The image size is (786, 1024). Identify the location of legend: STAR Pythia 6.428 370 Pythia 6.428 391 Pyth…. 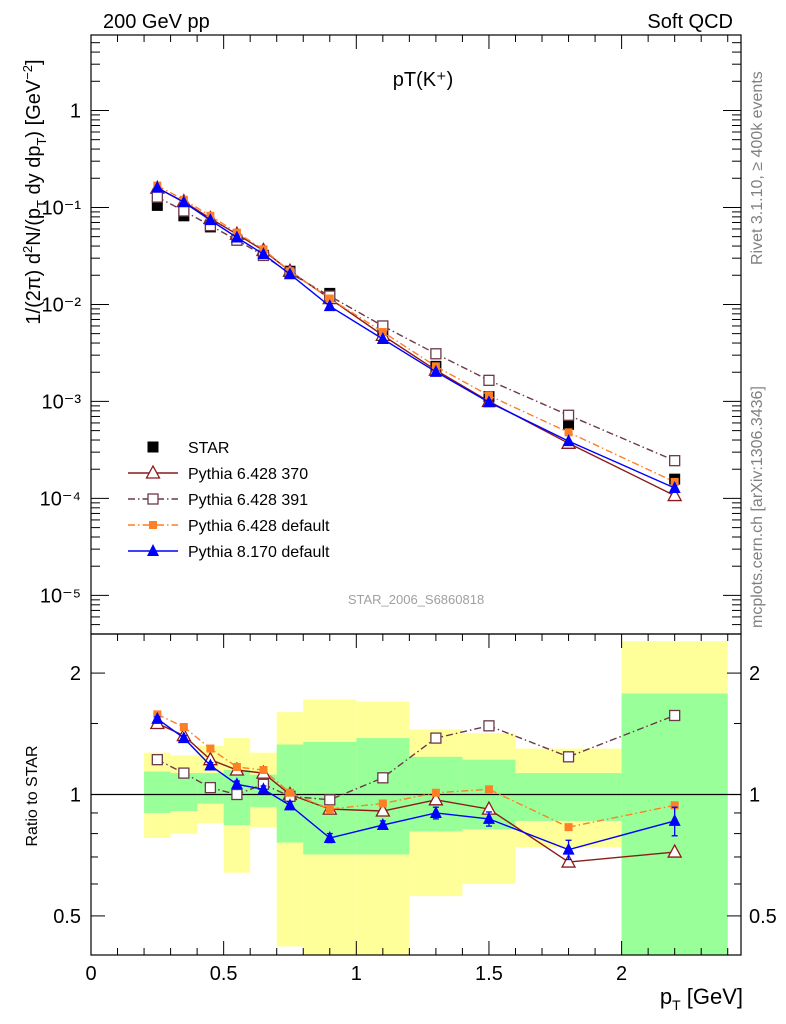
(229, 500).